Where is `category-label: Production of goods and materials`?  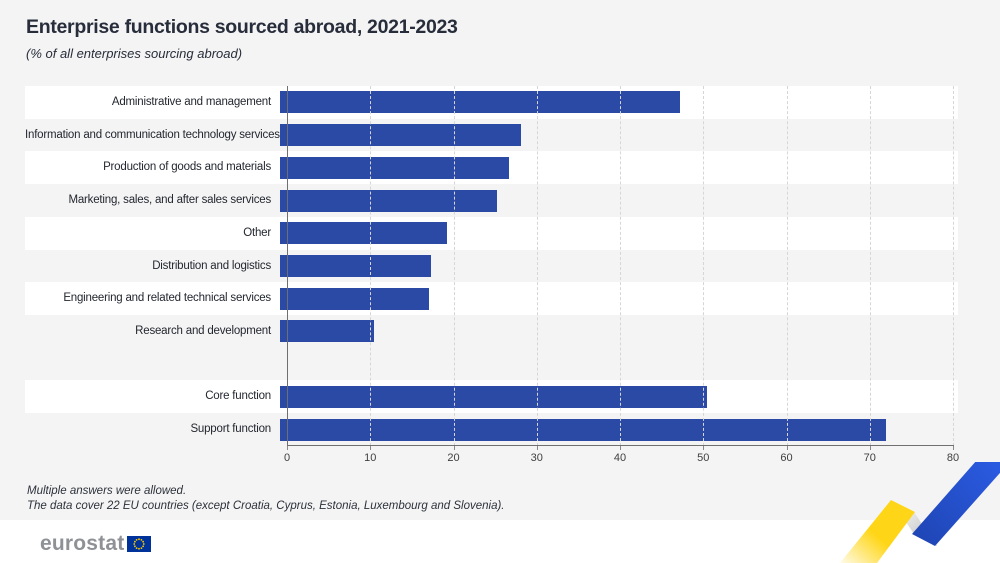 category-label: Production of goods and materials is located at coordinates (187, 167).